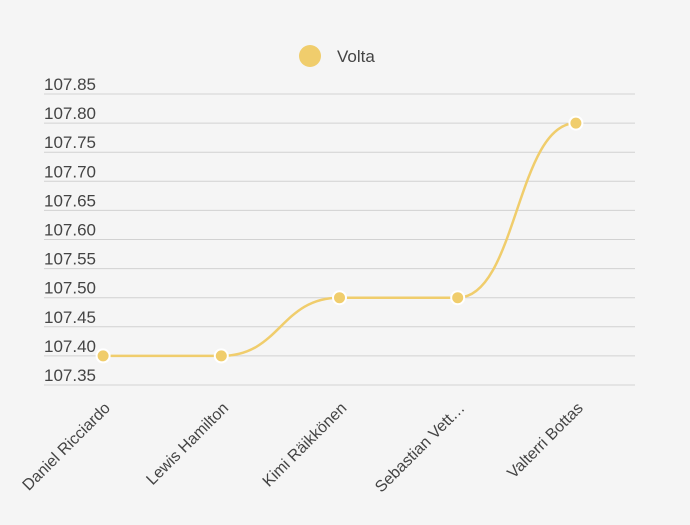 This screenshot has width=690, height=525. Describe the element at coordinates (70, 317) in the screenshot. I see `y-tick-label: 107.45` at that location.